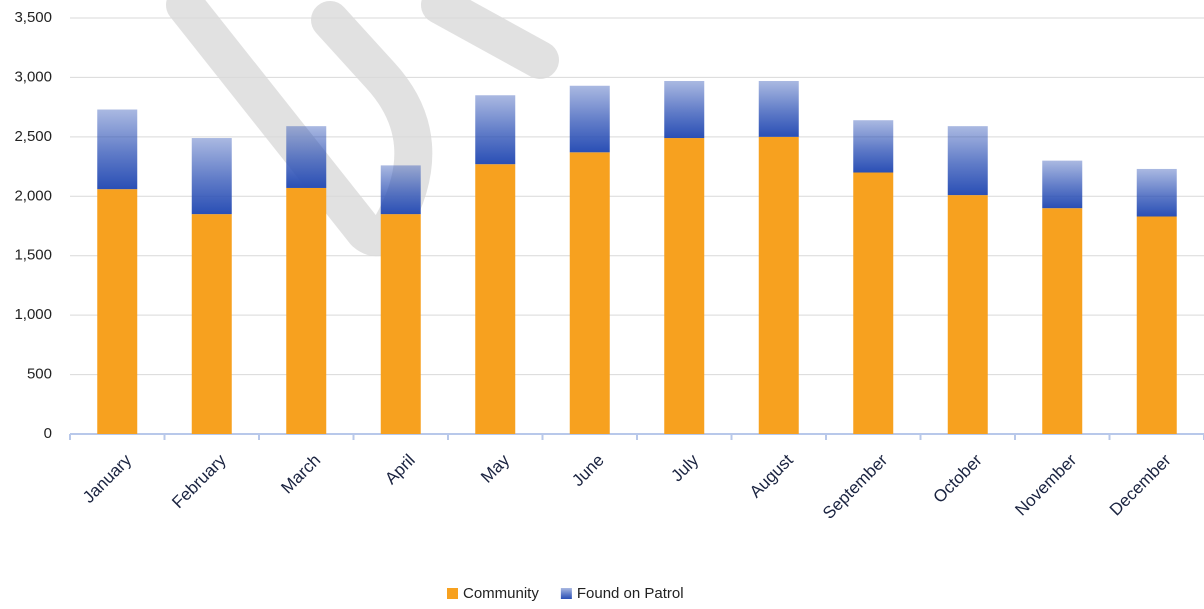  What do you see at coordinates (300, 474) in the screenshot?
I see `x-tick-label: March` at bounding box center [300, 474].